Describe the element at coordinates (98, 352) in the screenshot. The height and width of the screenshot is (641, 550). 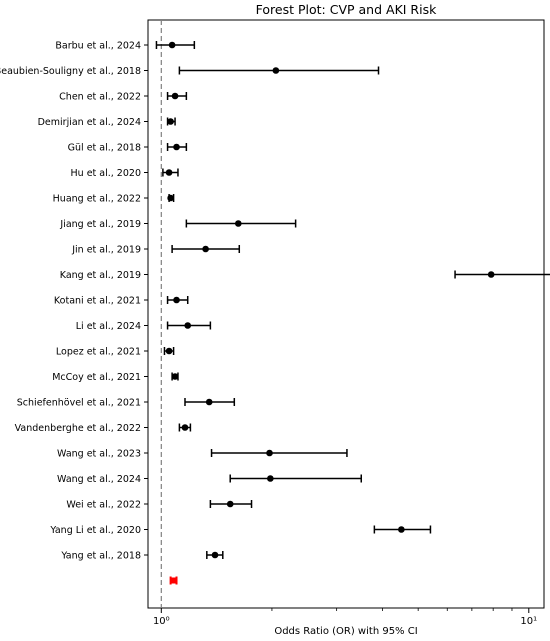
I see `study-label: Lopez et al., 2021` at that location.